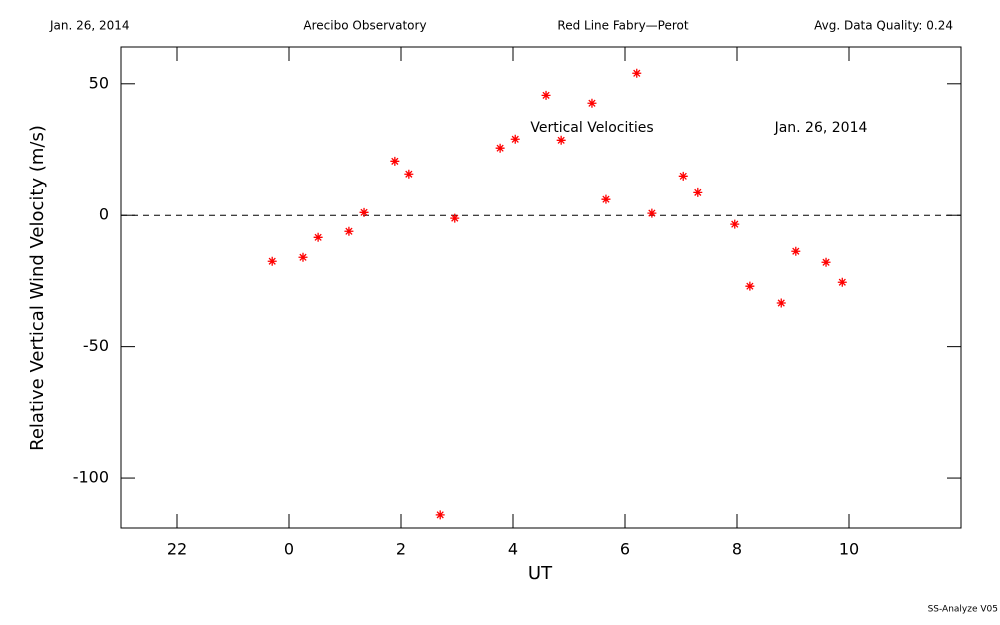  What do you see at coordinates (364, 26) in the screenshot?
I see `header-site: Arecibo Observatory` at bounding box center [364, 26].